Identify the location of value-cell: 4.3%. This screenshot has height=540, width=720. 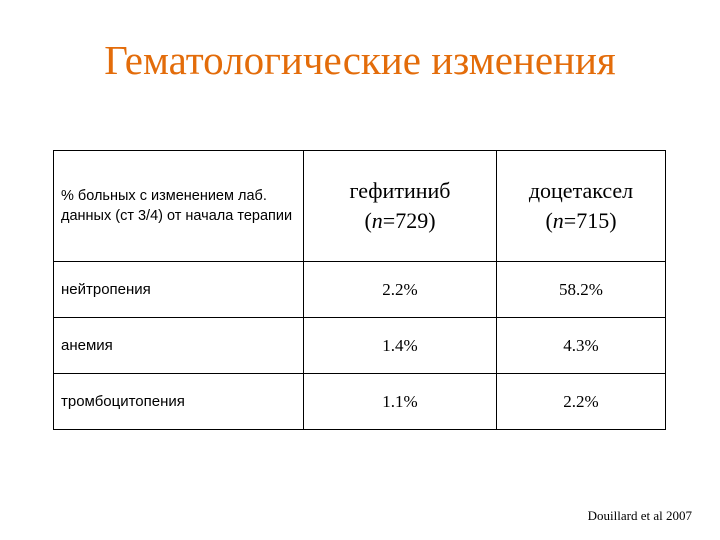
(581, 345).